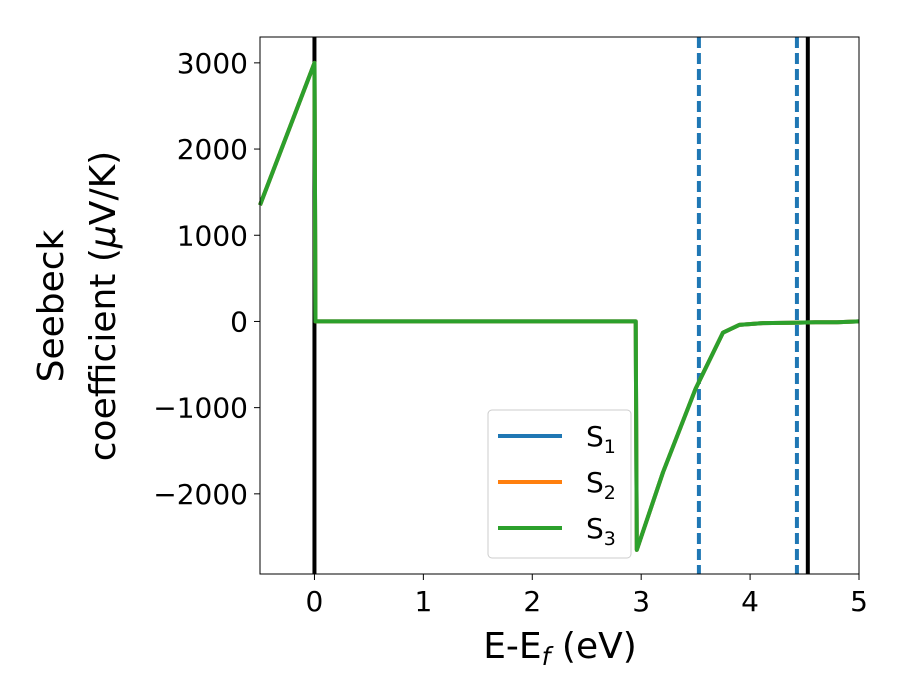  Describe the element at coordinates (750, 601) in the screenshot. I see `x-tick-label: 4` at that location.